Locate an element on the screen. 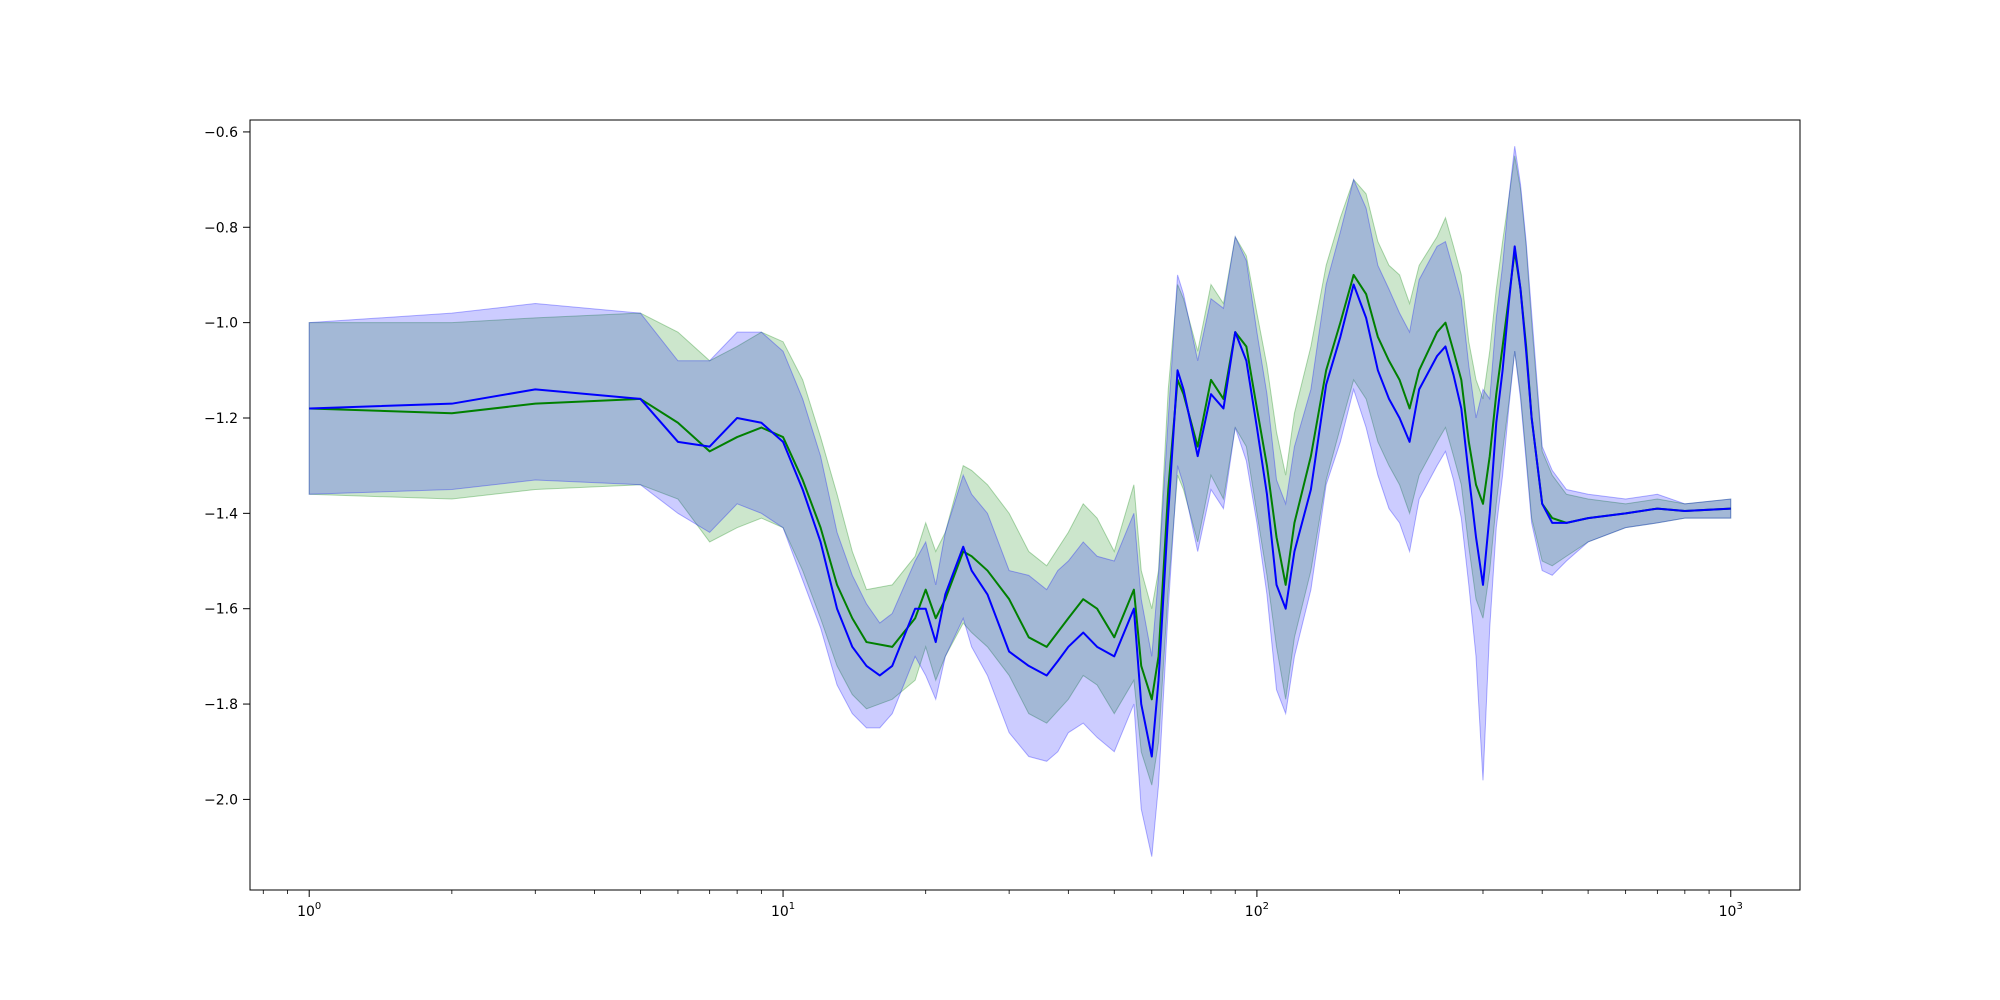 Image resolution: width=2000 pixels, height=1000 pixels. x-tick-label: 10² is located at coordinates (1257, 910).